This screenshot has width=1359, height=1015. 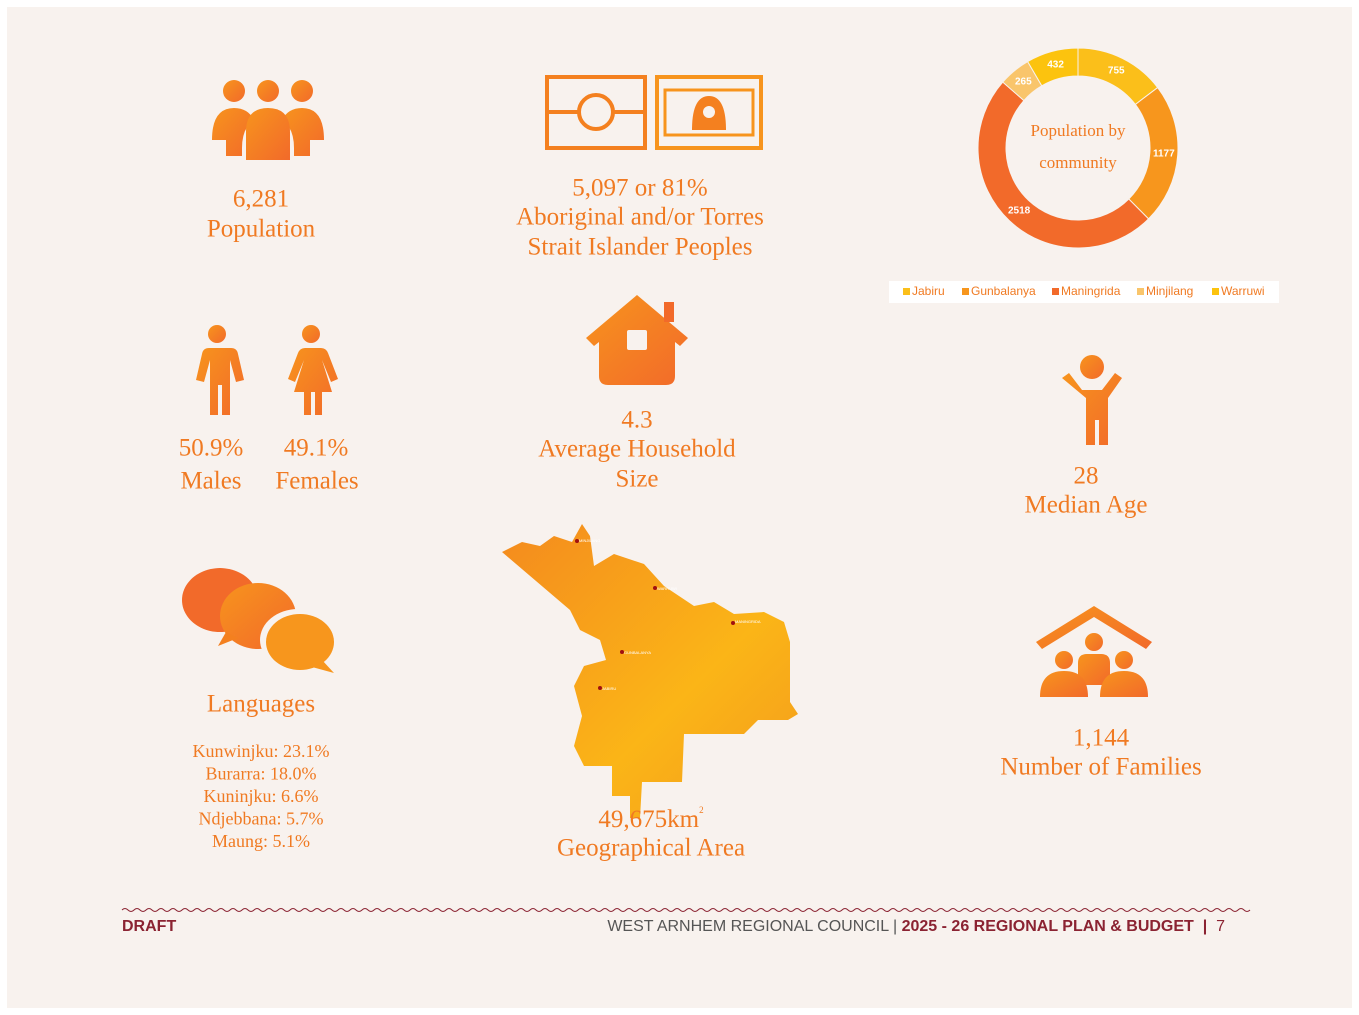 What do you see at coordinates (1100, 767) in the screenshot?
I see `families-label: Number of Families` at bounding box center [1100, 767].